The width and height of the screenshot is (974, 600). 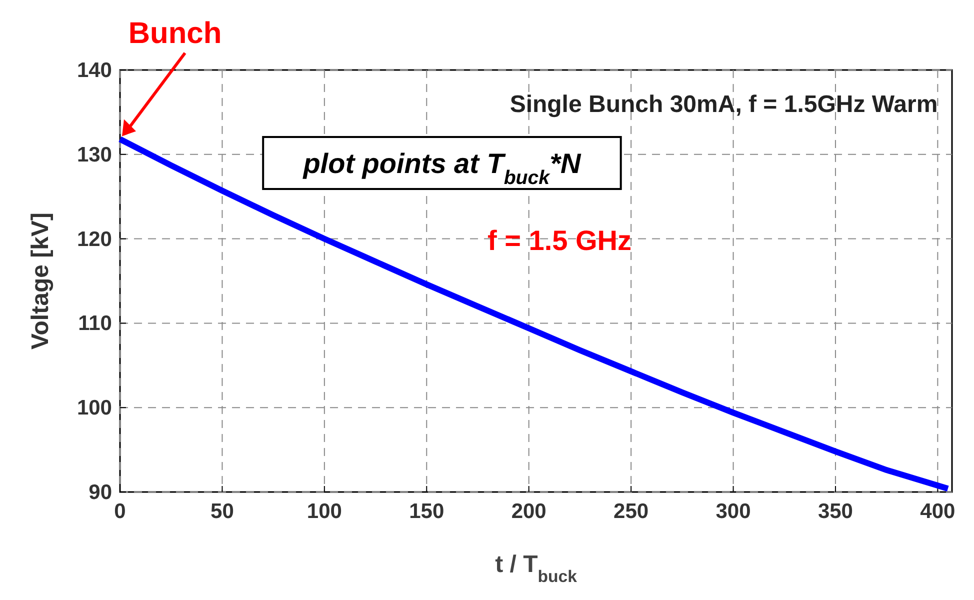 What do you see at coordinates (120, 511) in the screenshot?
I see `x-tick-label: 0` at bounding box center [120, 511].